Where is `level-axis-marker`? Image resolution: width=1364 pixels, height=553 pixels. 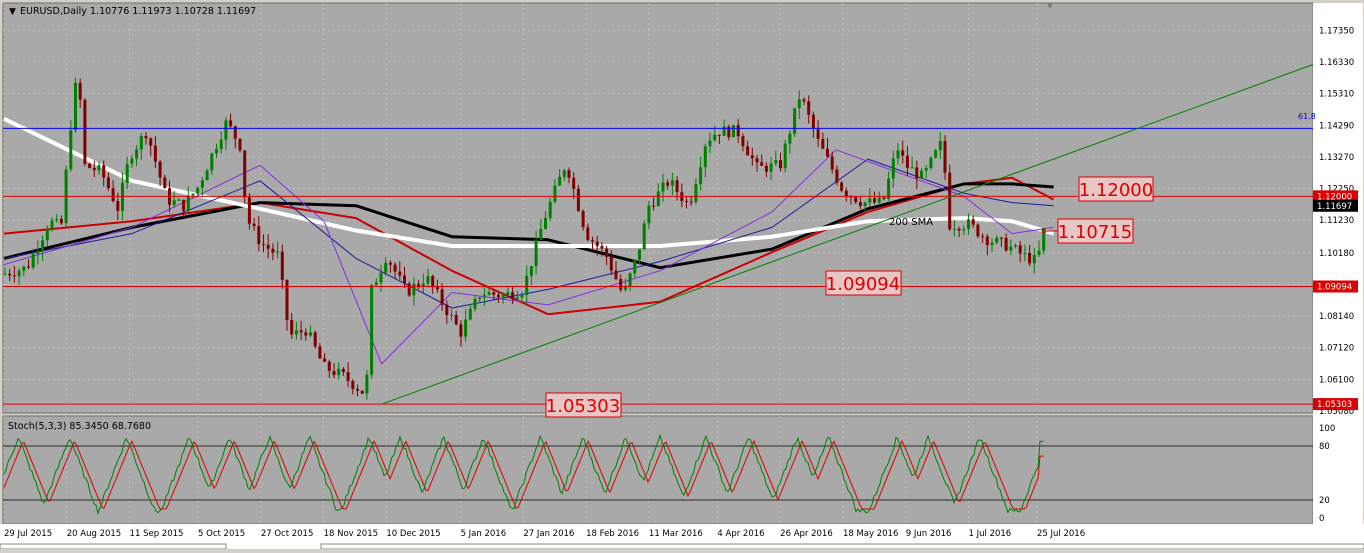 level-axis-marker is located at coordinates (1335, 404).